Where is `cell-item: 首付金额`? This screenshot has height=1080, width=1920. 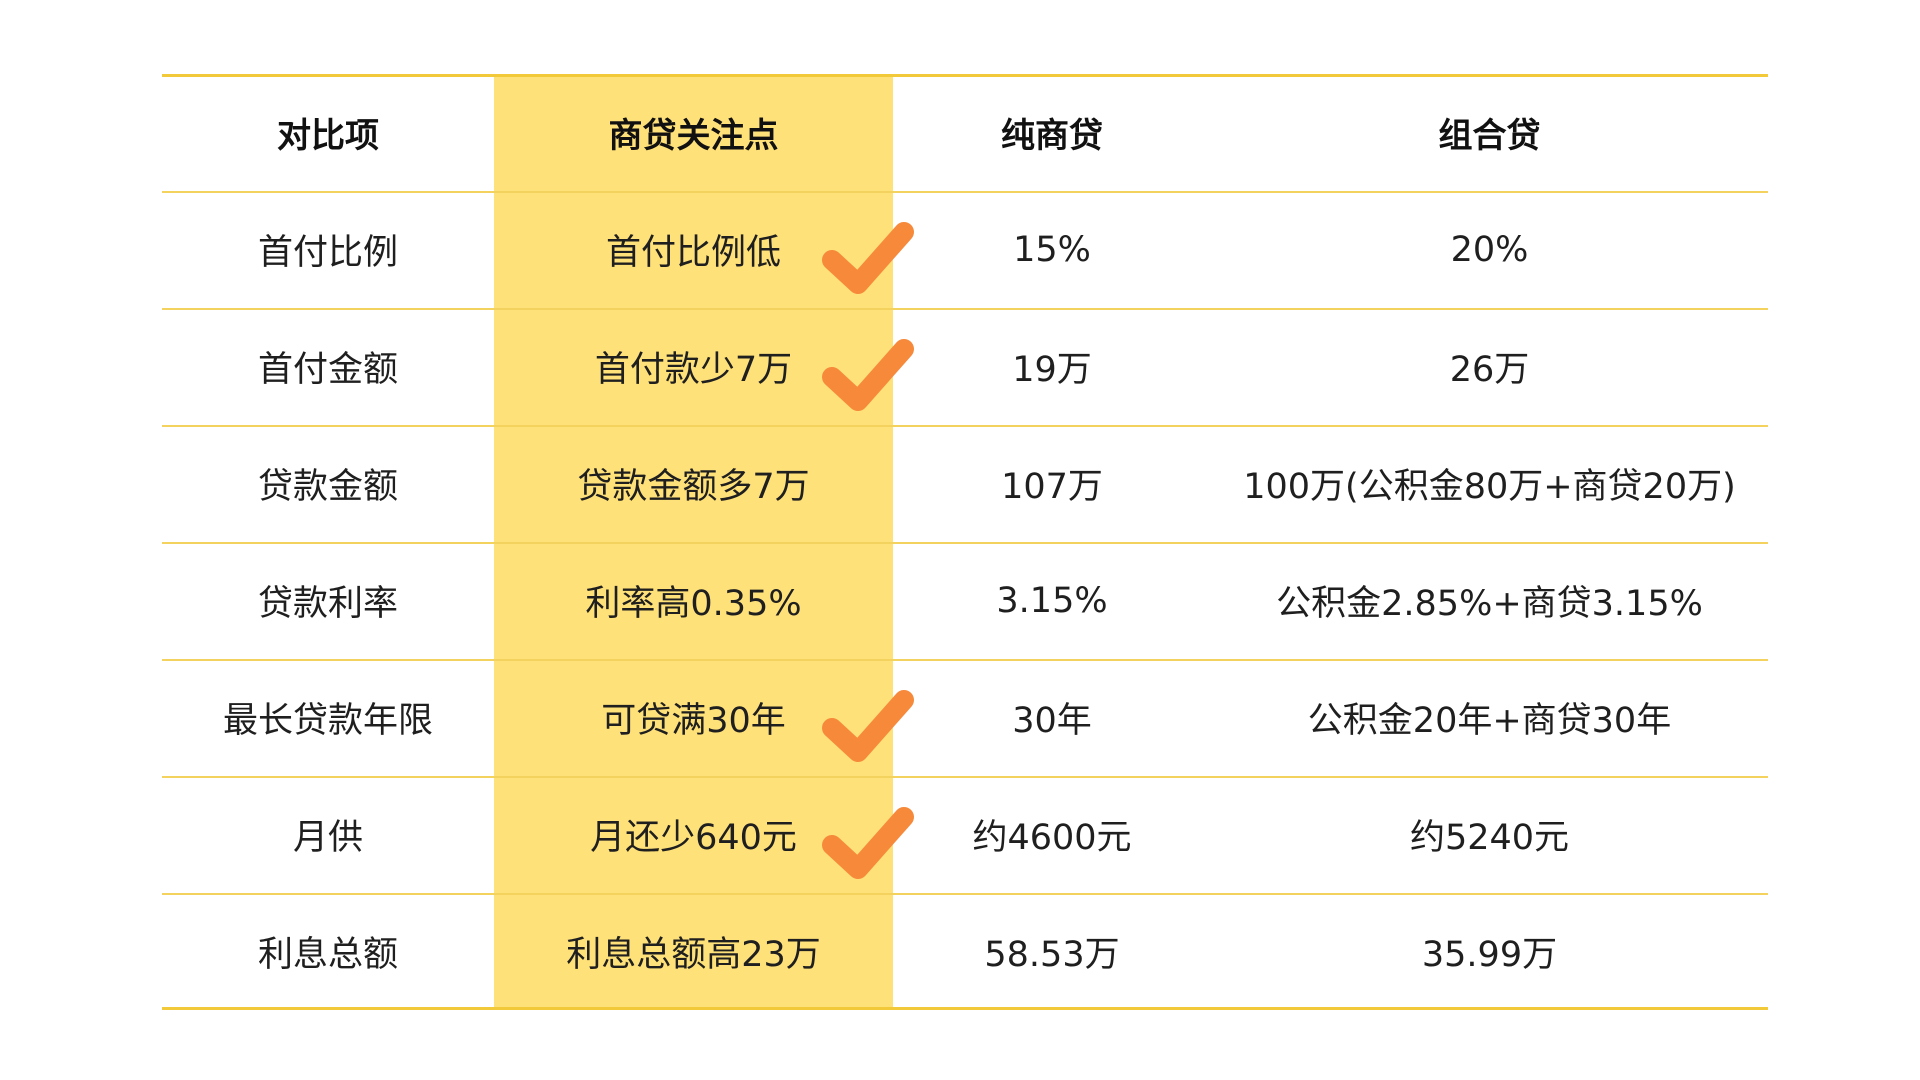
cell-item: 首付金额 is located at coordinates (327, 370).